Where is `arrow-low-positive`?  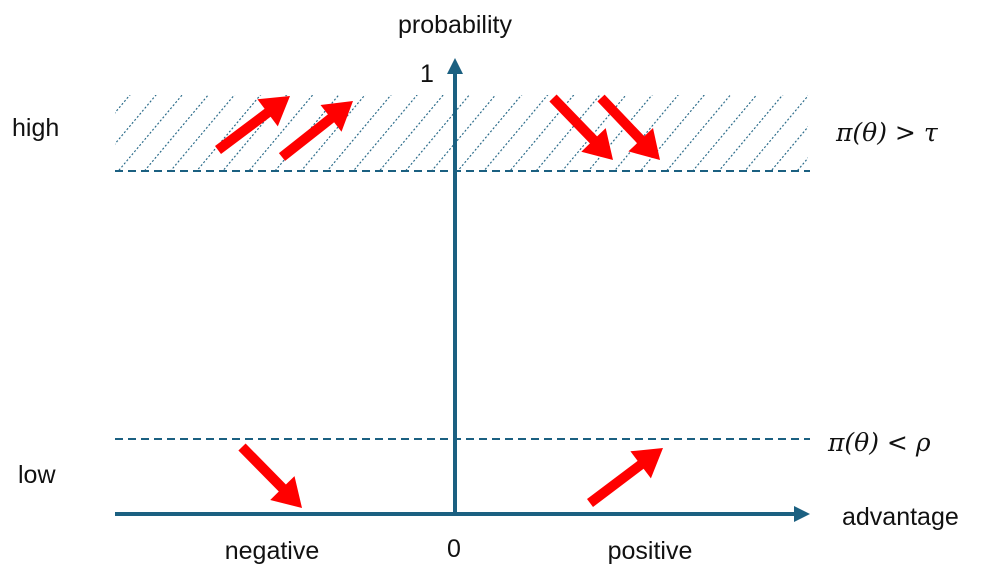 arrow-low-positive is located at coordinates (625, 477).